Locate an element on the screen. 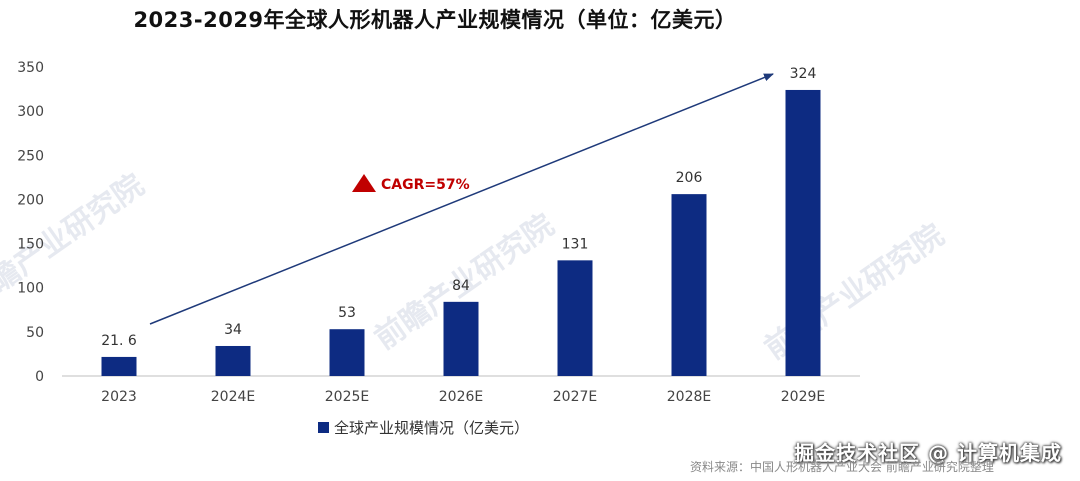 The image size is (1080, 481). x-tick-label: 2029E is located at coordinates (803, 397).